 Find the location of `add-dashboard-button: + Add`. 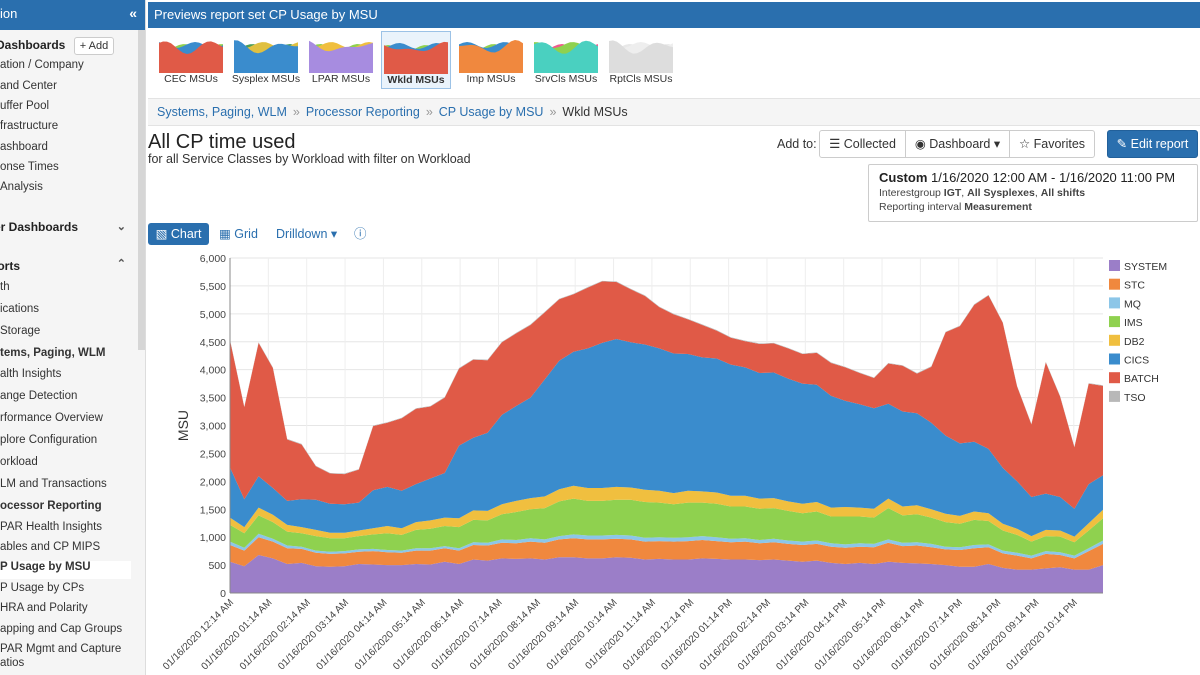

add-dashboard-button: + Add is located at coordinates (94, 46).